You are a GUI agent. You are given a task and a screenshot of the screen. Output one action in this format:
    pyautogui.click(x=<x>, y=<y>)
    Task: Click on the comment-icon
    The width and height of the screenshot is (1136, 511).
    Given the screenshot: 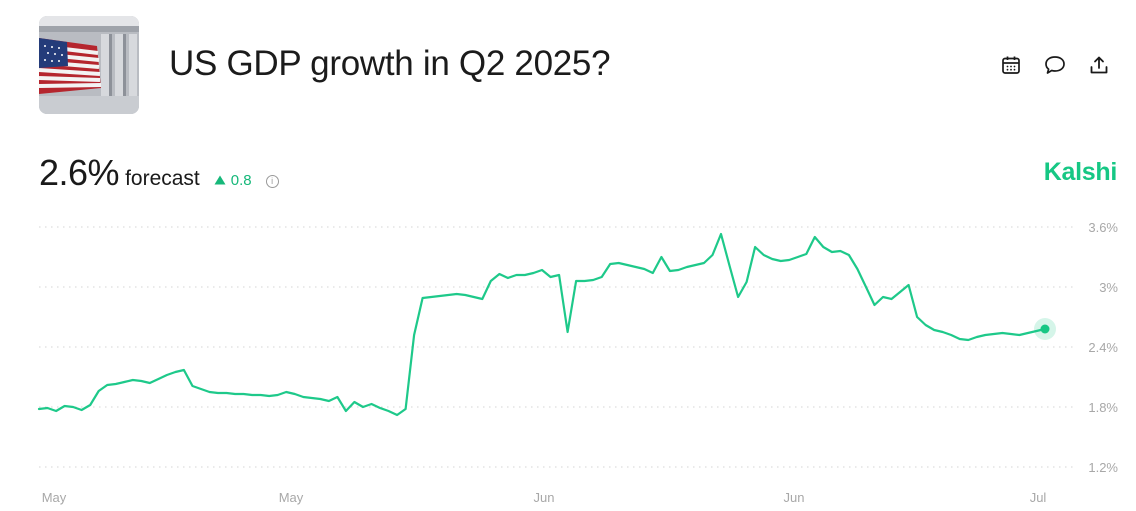 What is the action you would take?
    pyautogui.click(x=1055, y=65)
    